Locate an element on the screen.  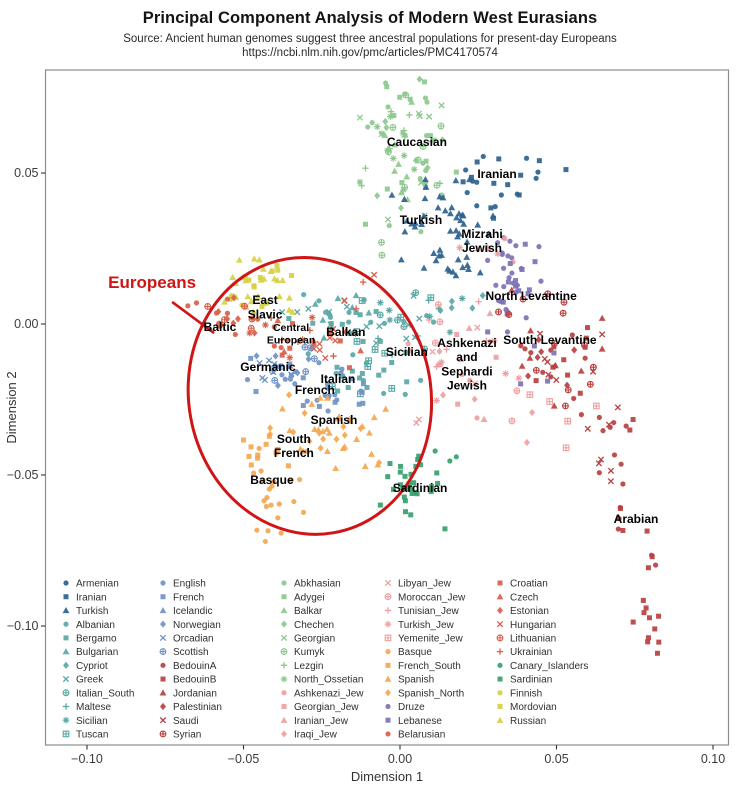
legend-item-Belarusian: Belarusian is located at coordinates (415, 735).